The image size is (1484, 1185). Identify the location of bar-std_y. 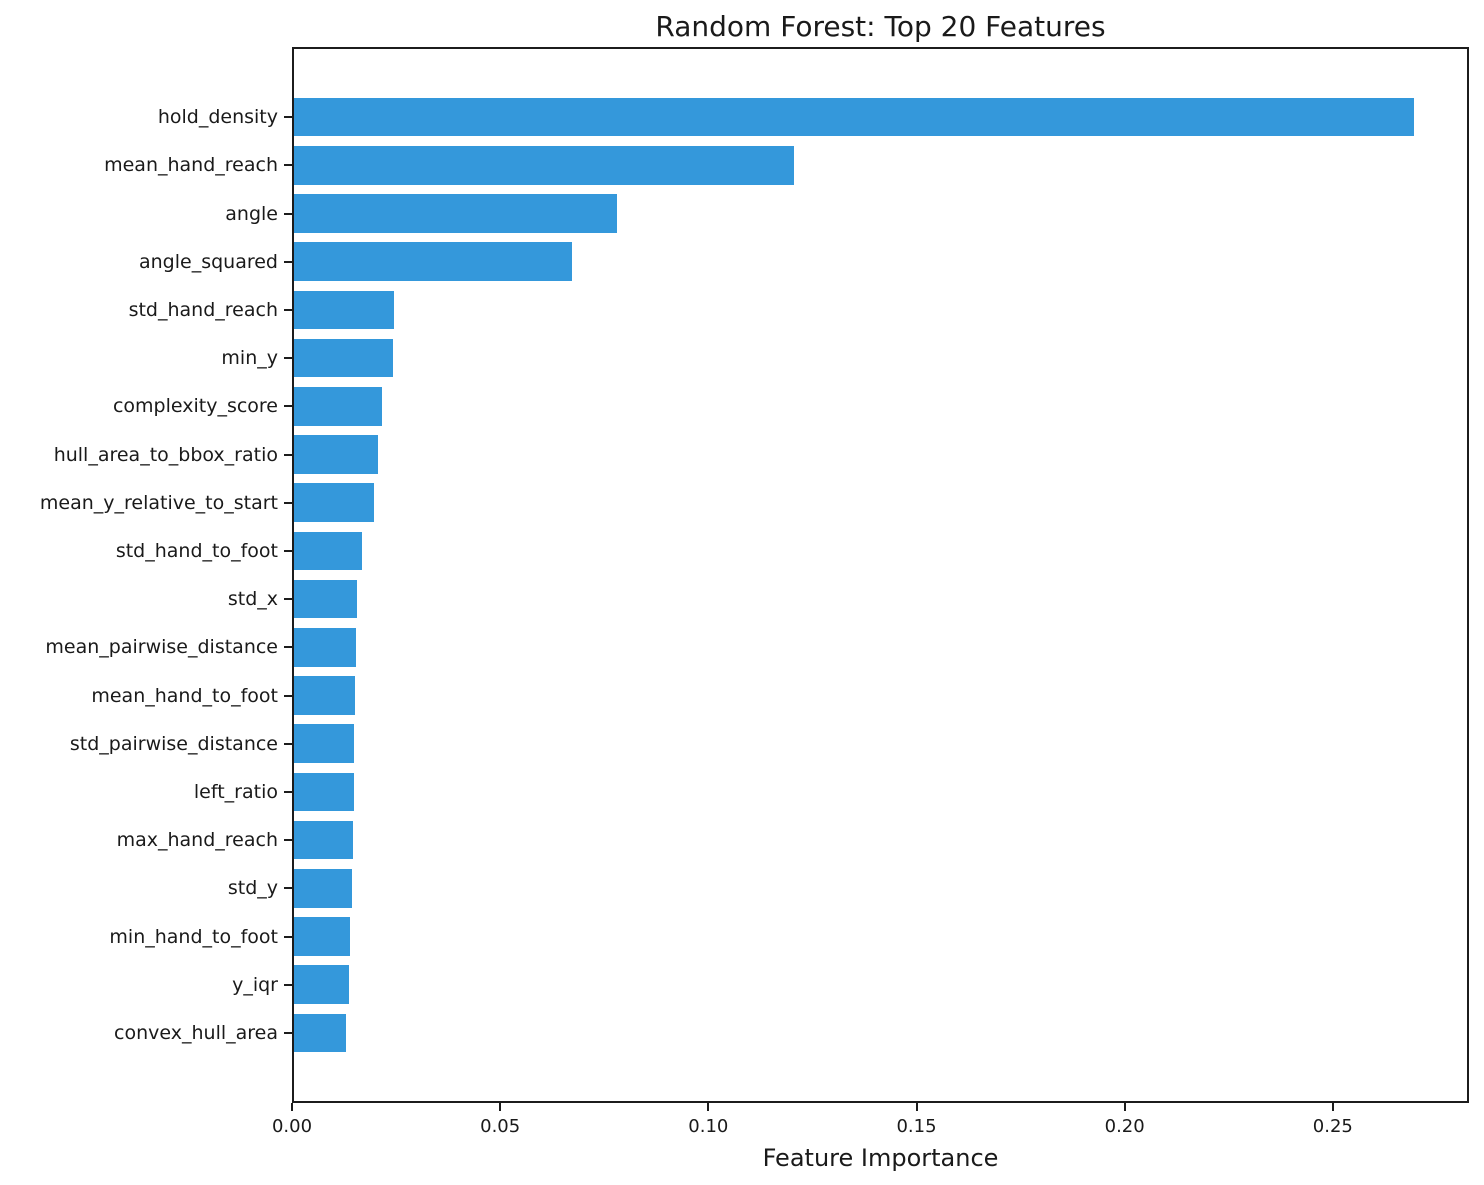
(323, 888).